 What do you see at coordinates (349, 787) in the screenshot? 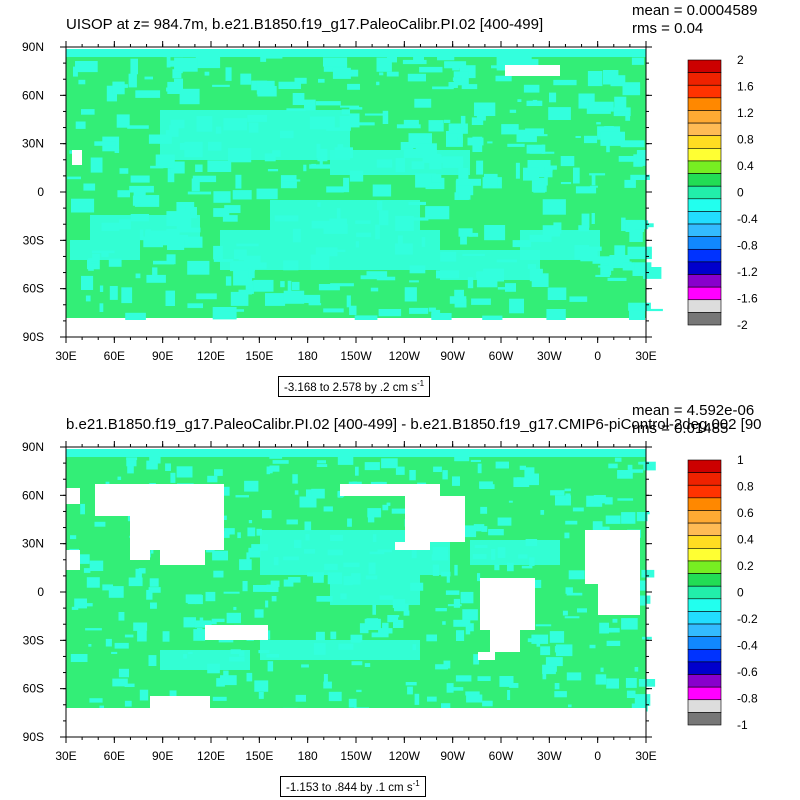
I see `bottom-map-range-text: -1.153 to .844 by .1 cm s` at bounding box center [349, 787].